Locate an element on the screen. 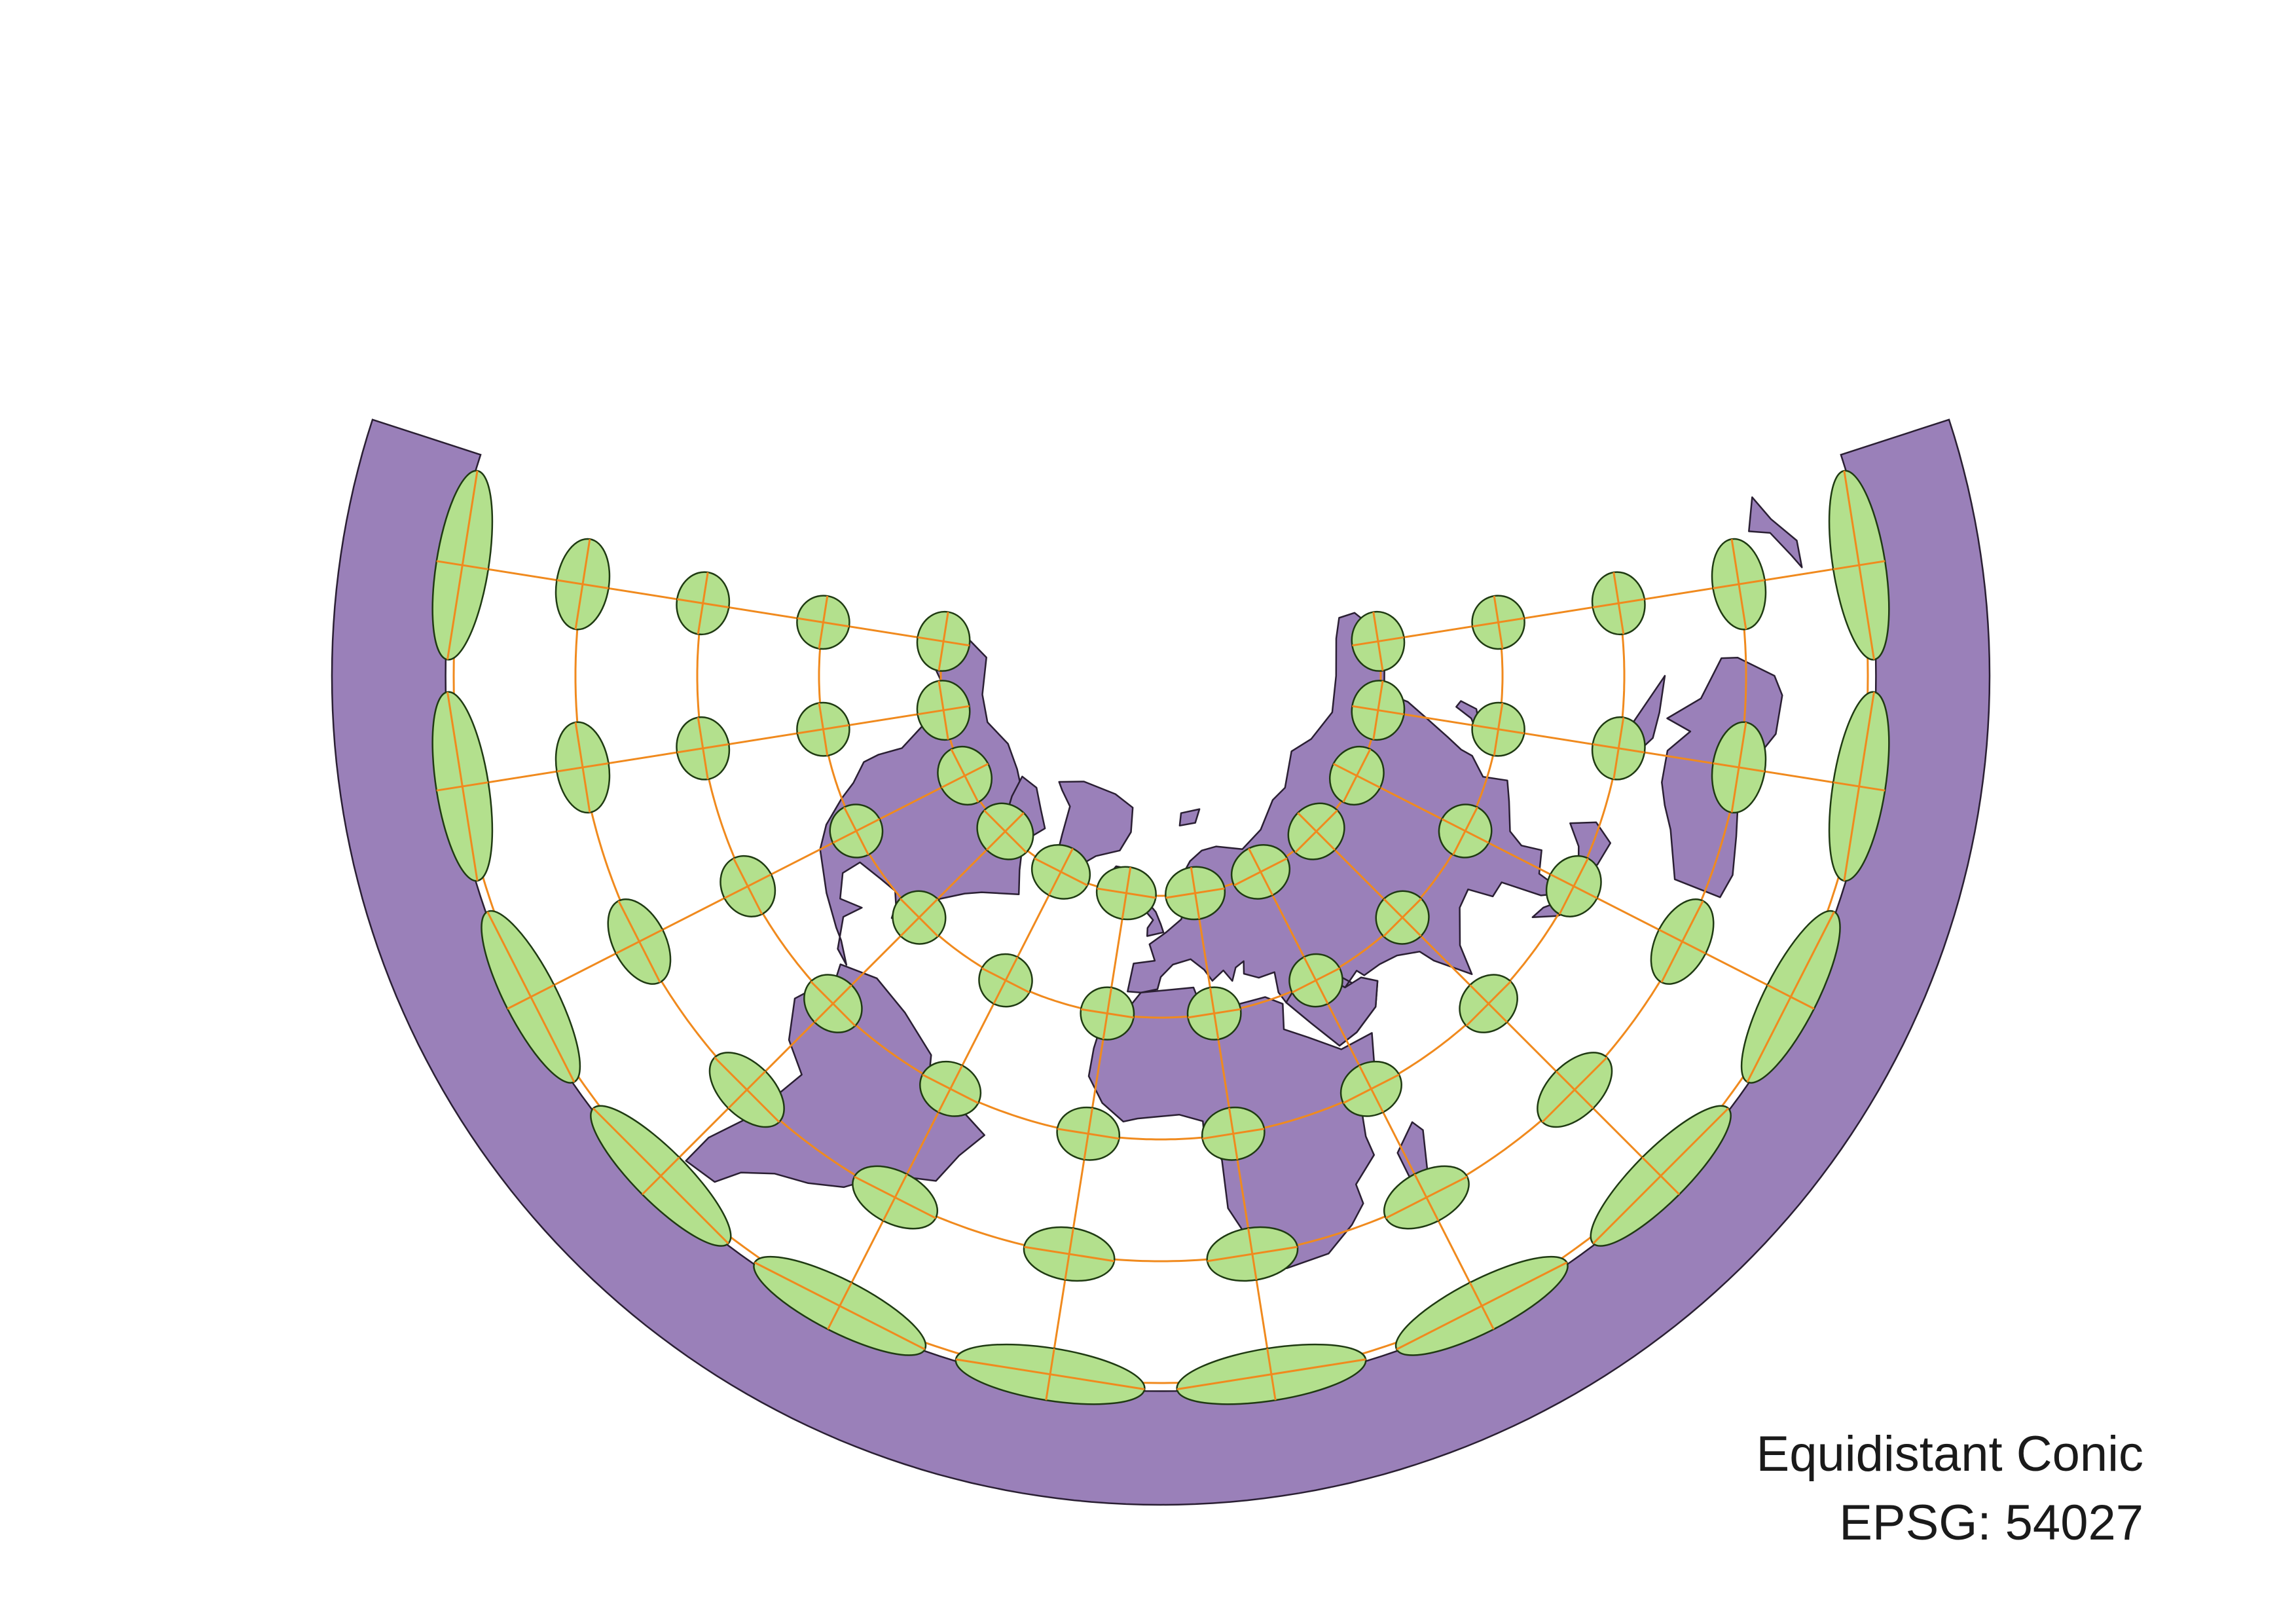 The image size is (2296, 1624). projection-name-label: Equidistant Conic is located at coordinates (1949, 1454).